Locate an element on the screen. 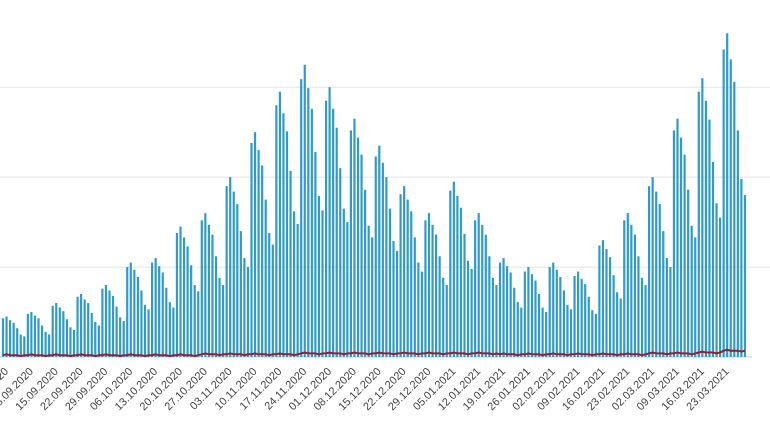 The height and width of the screenshot is (432, 770). line is located at coordinates (374, 353).